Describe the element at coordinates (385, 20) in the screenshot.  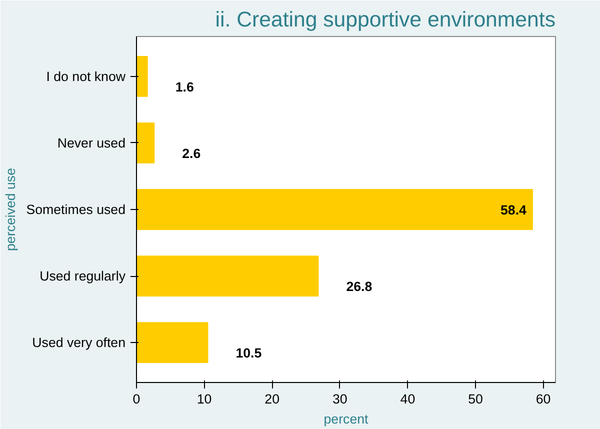
I see `chart-title: ii. Creating supportive environments` at that location.